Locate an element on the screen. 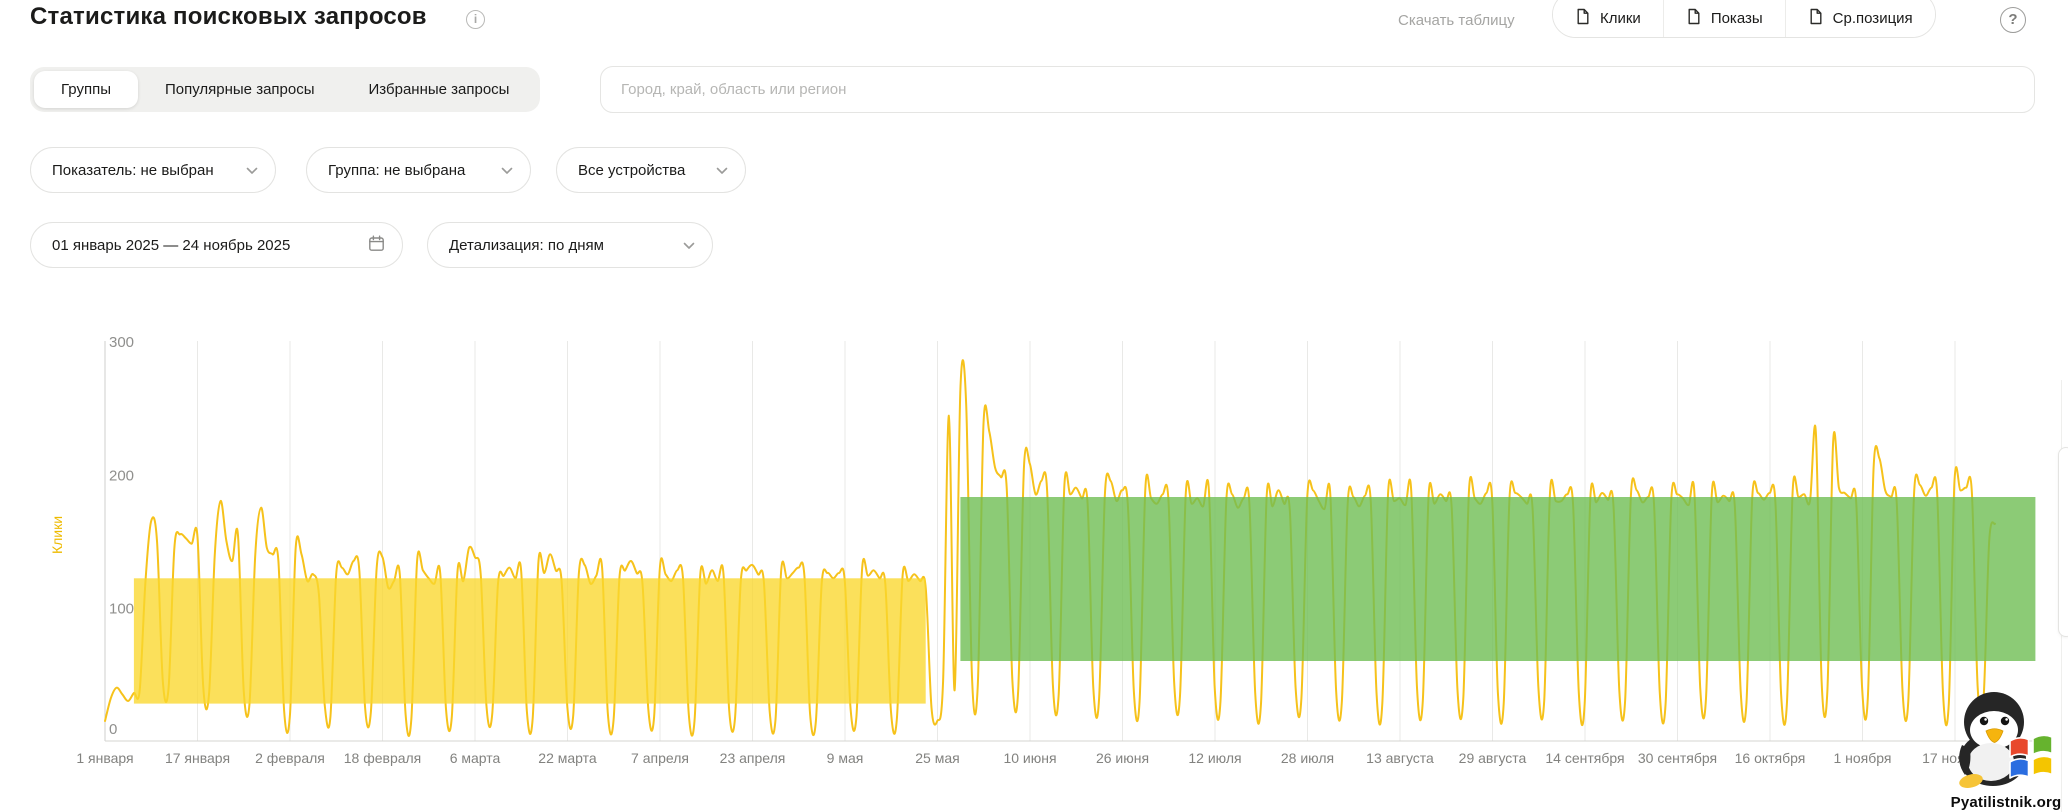 This screenshot has width=2068, height=812. calendar-icon is located at coordinates (376, 245).